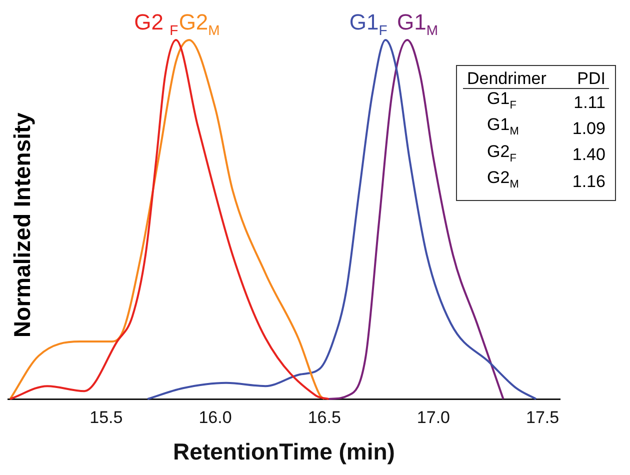  What do you see at coordinates (543, 417) in the screenshot?
I see `x-tick-label: 17.5` at bounding box center [543, 417].